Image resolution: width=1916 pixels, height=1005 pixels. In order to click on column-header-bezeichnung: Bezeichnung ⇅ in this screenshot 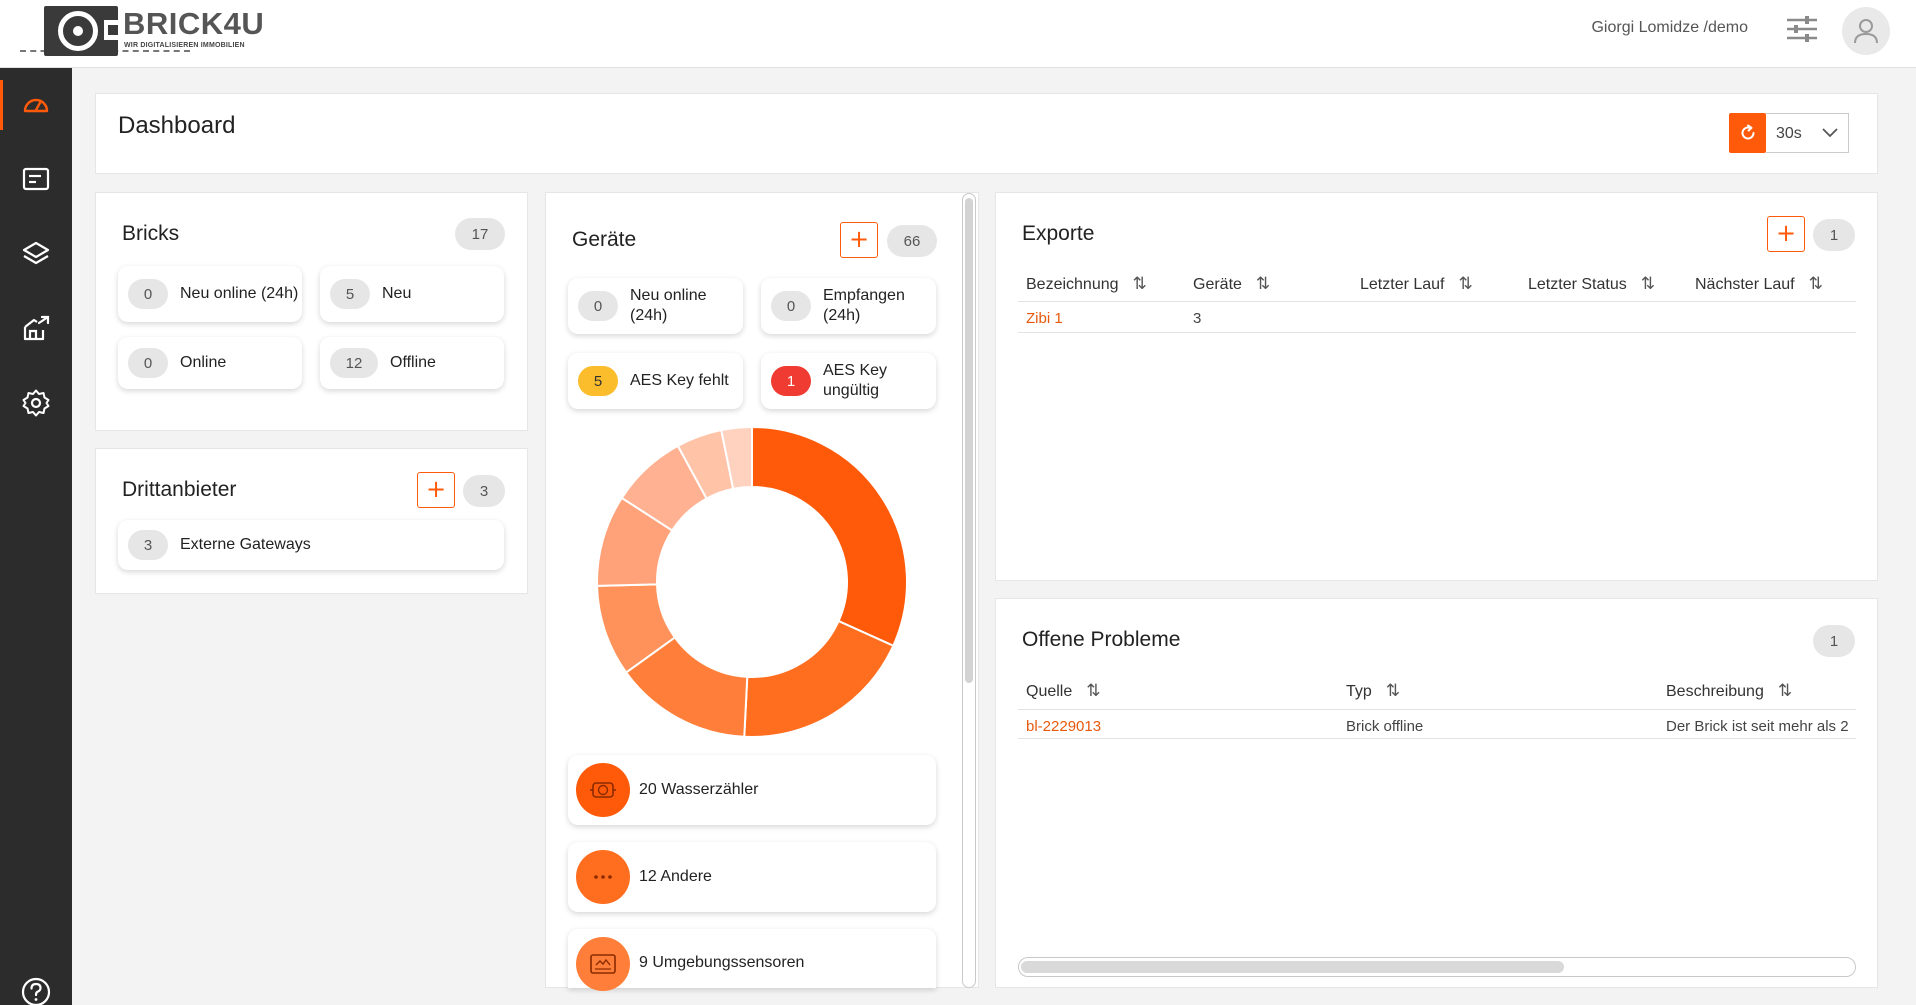, I will do `click(1086, 284)`.